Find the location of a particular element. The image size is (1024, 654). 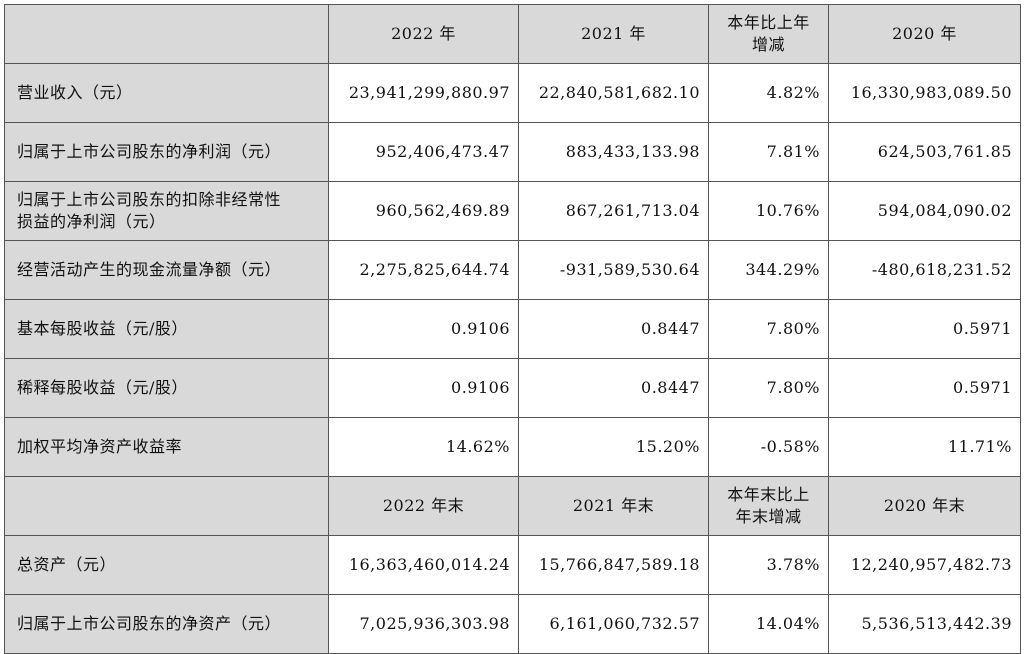

value-cell: 624,503,761.85 is located at coordinates (924, 152).